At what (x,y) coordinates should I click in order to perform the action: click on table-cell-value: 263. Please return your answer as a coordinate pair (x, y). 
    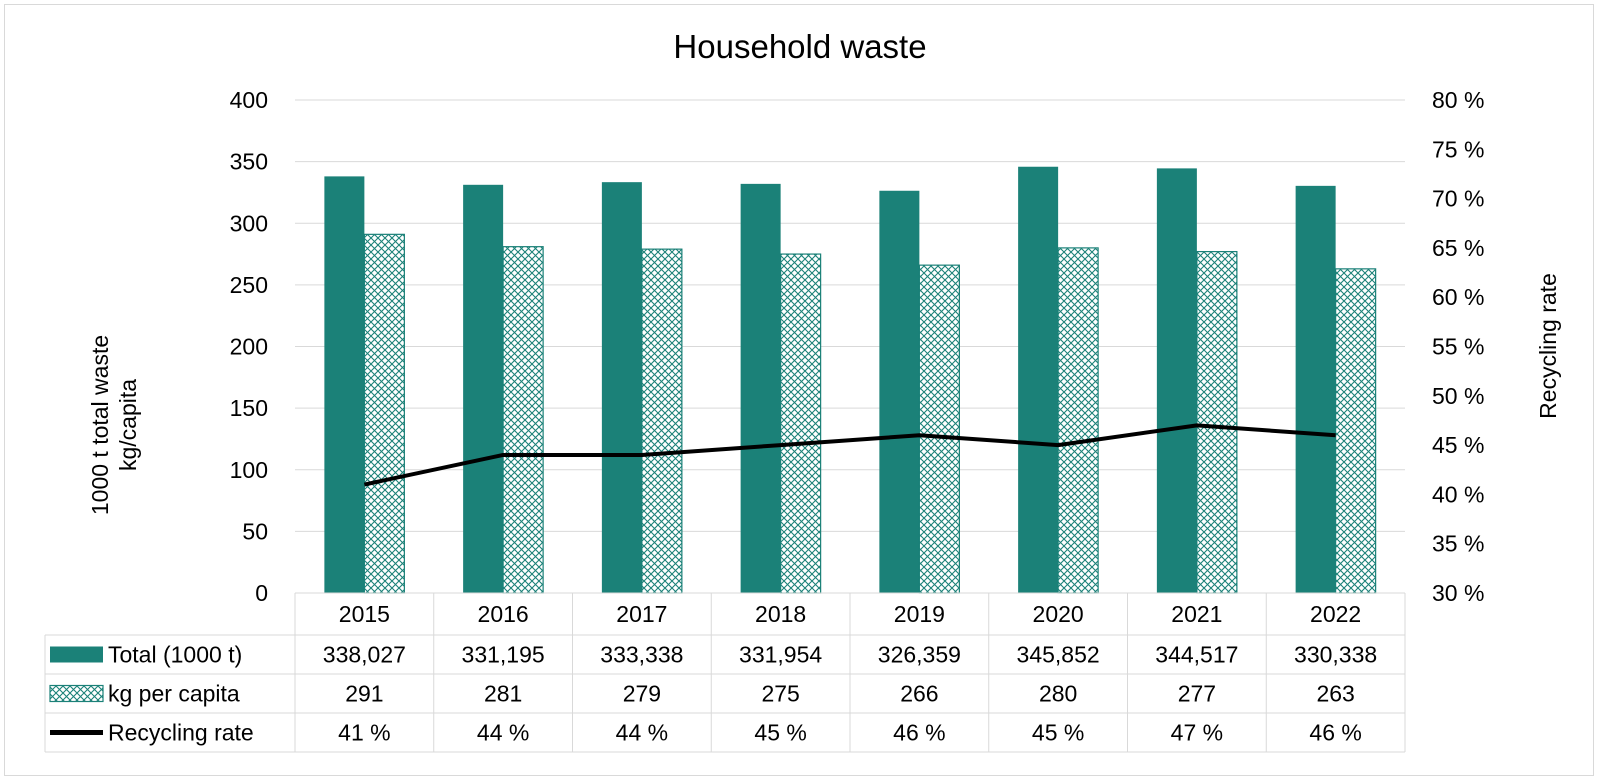
    Looking at the image, I should click on (1335, 694).